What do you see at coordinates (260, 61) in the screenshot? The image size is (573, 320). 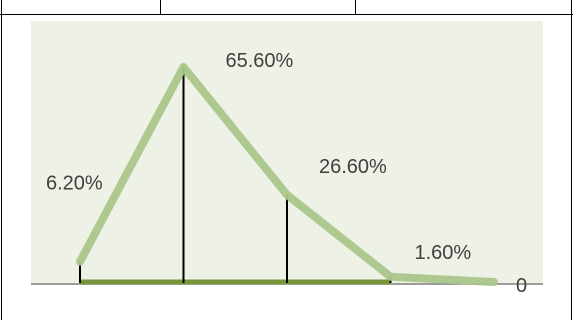 I see `data-label-2: 65.60%` at bounding box center [260, 61].